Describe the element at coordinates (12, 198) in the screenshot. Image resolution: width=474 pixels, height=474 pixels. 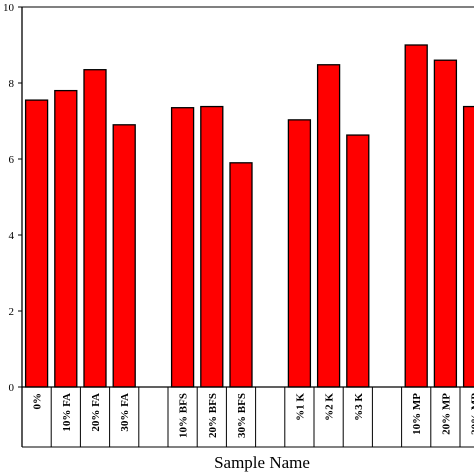
I see `y-axis-ticks: 0 2 4 6 8 10` at that location.